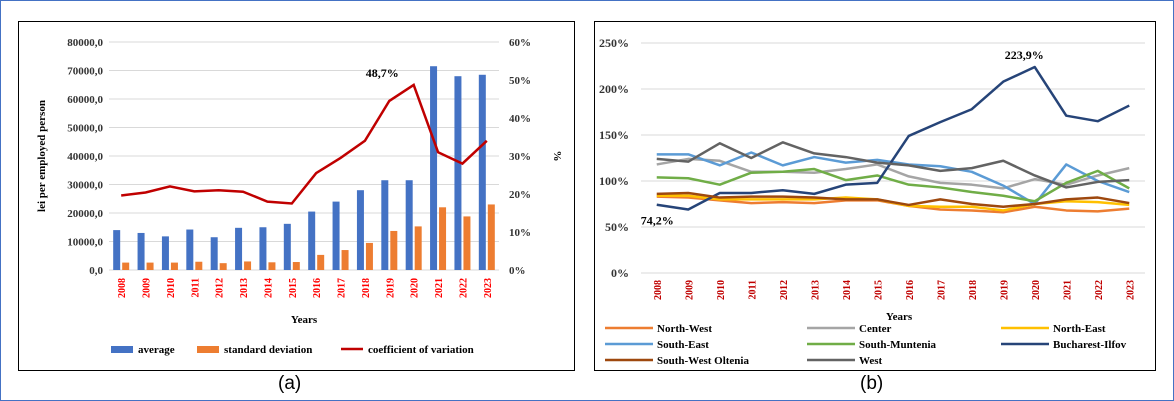 The height and width of the screenshot is (401, 1174). What do you see at coordinates (382, 73) in the screenshot?
I see `annotation-peak: 48,7%` at bounding box center [382, 73].